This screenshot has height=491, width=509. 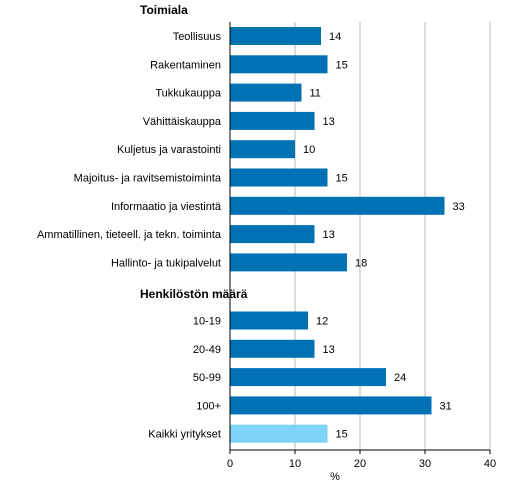 What do you see at coordinates (322, 322) in the screenshot?
I see `data-label: 12` at bounding box center [322, 322].